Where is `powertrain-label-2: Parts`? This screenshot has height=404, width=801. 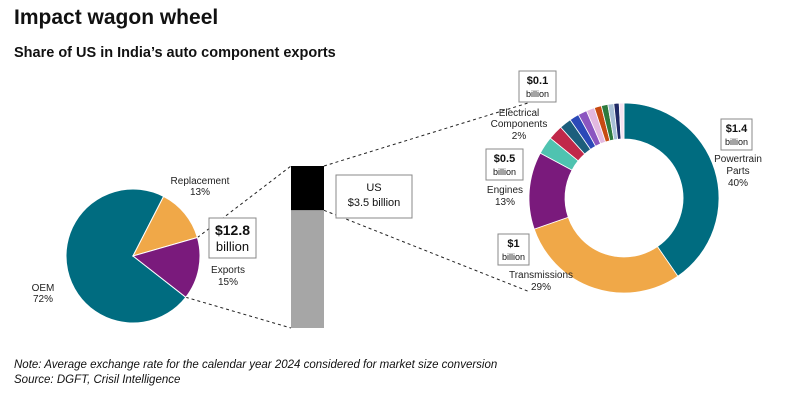
powertrain-label-2: Parts is located at coordinates (737, 171).